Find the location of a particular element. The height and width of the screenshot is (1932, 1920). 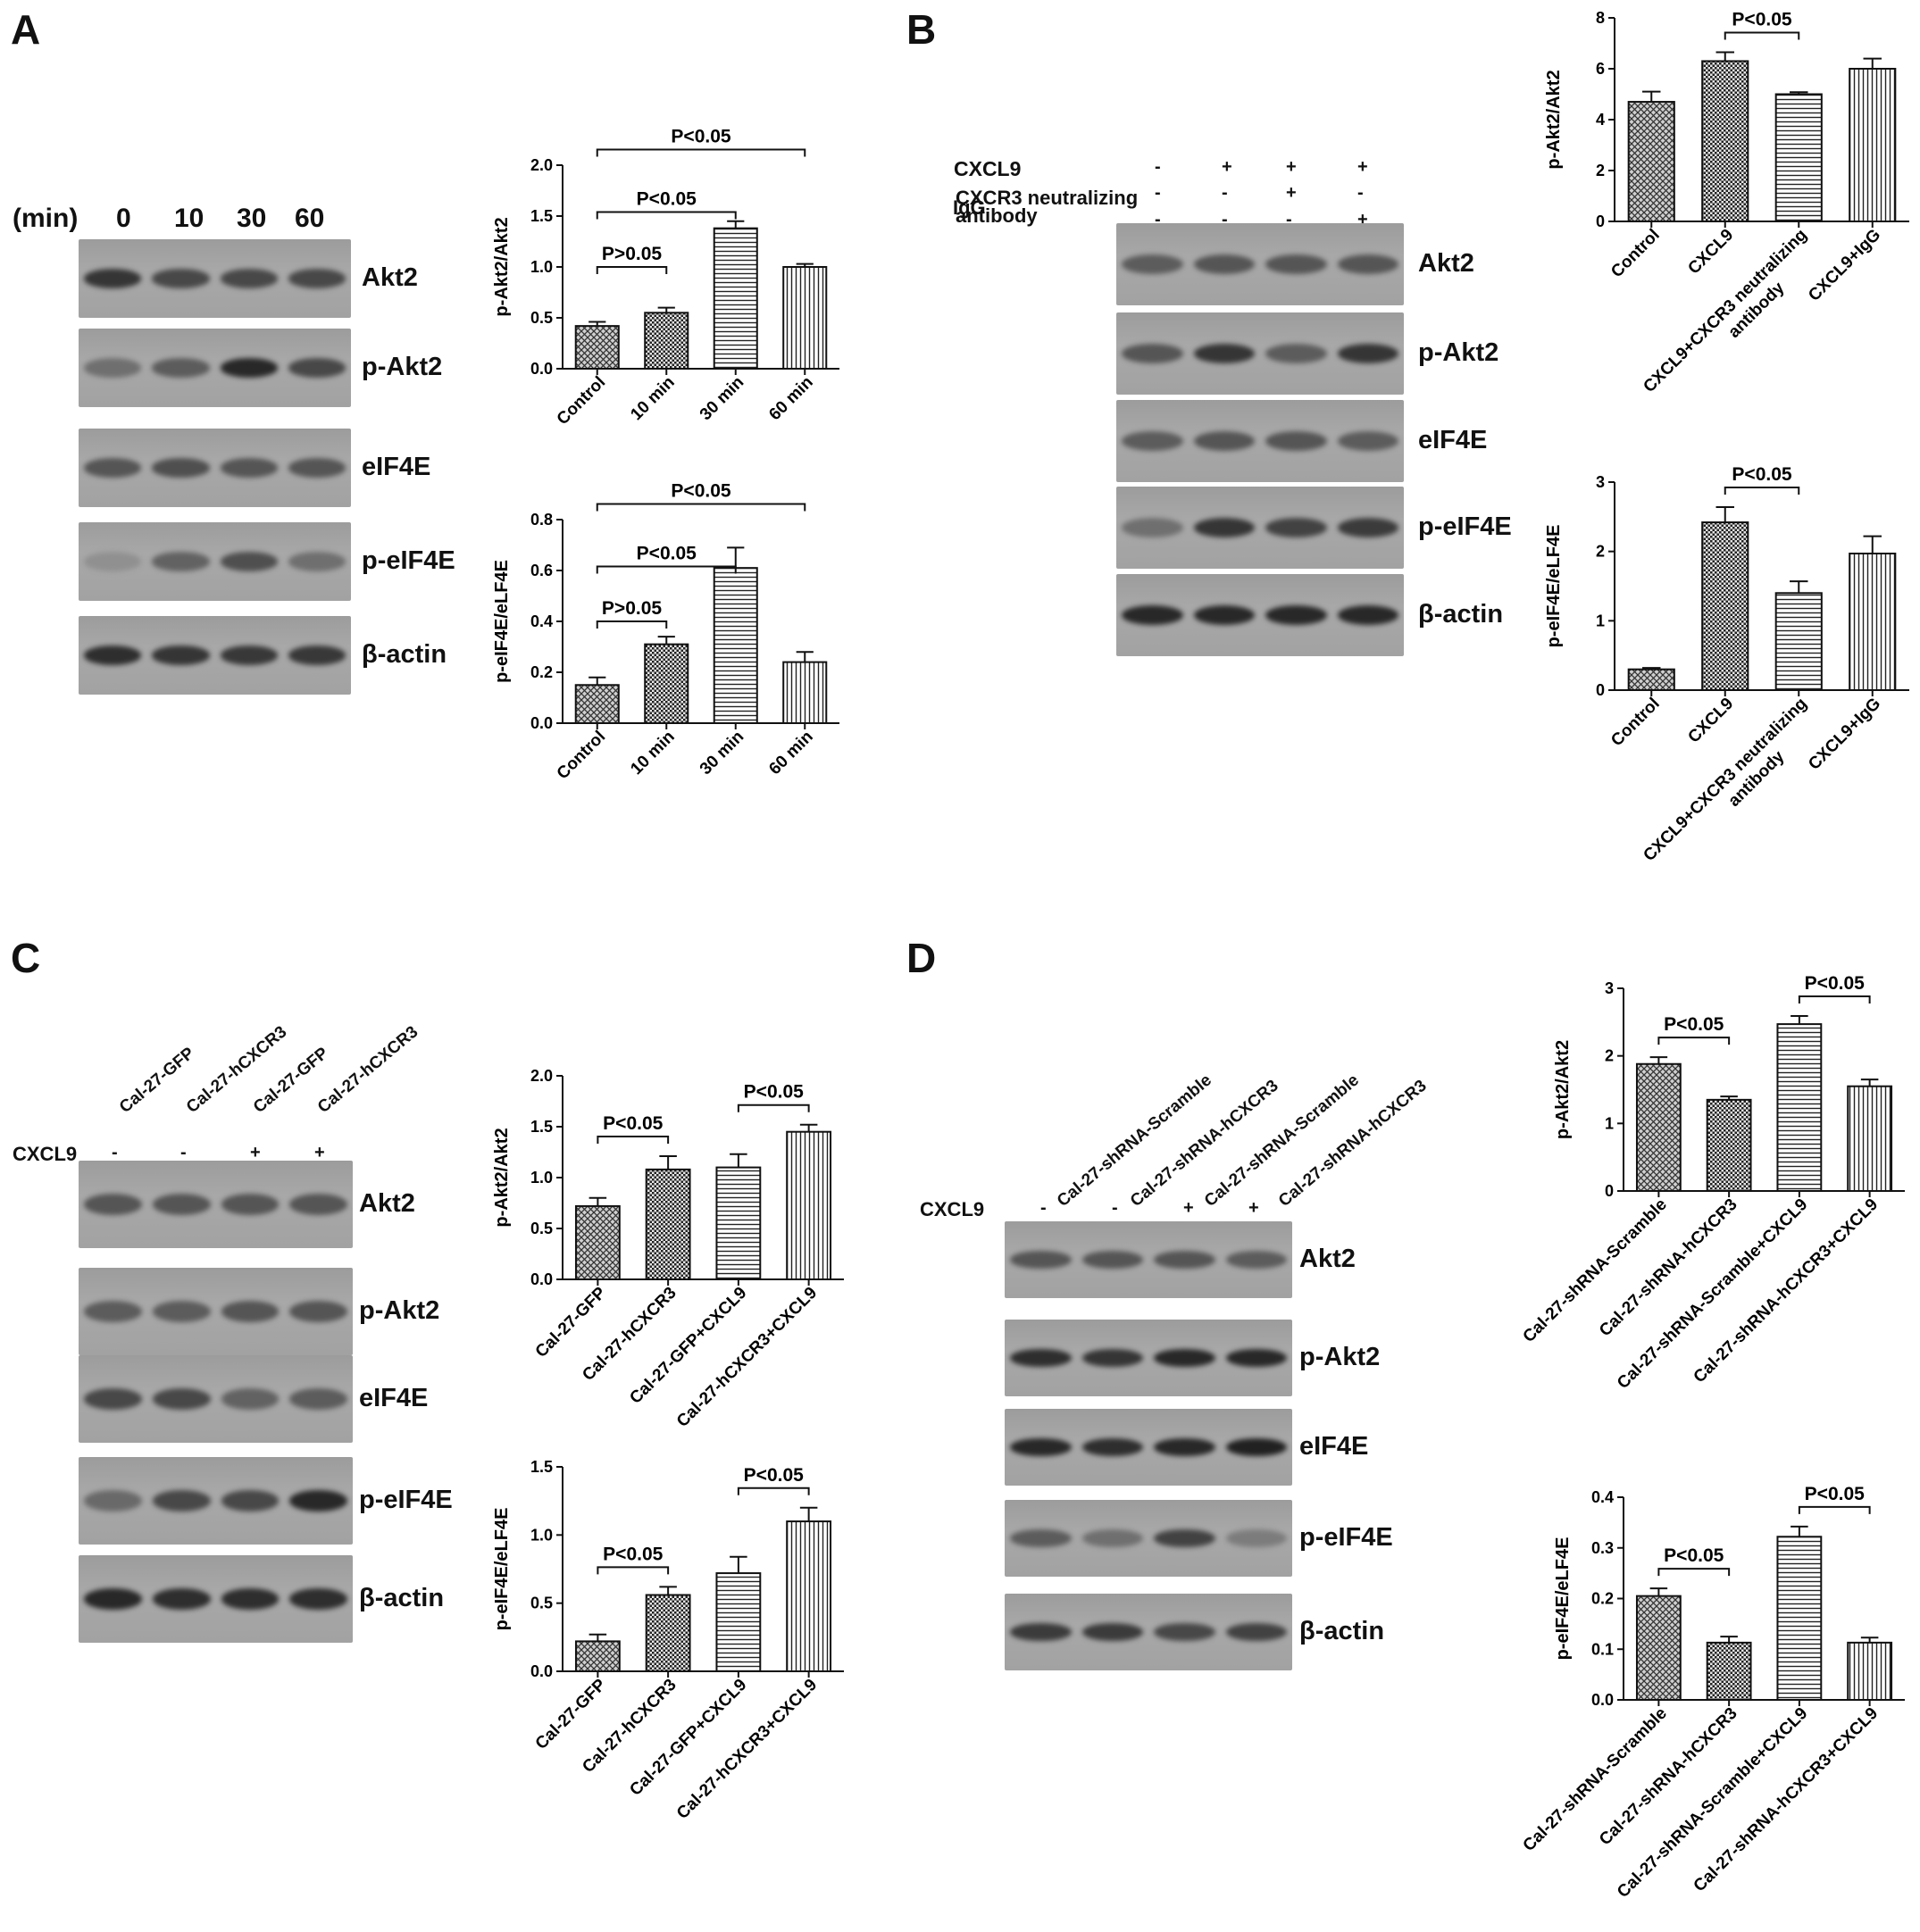

x-tick-label: Cal-27-hCXCR3+CXCL9 is located at coordinates (747, 1749).